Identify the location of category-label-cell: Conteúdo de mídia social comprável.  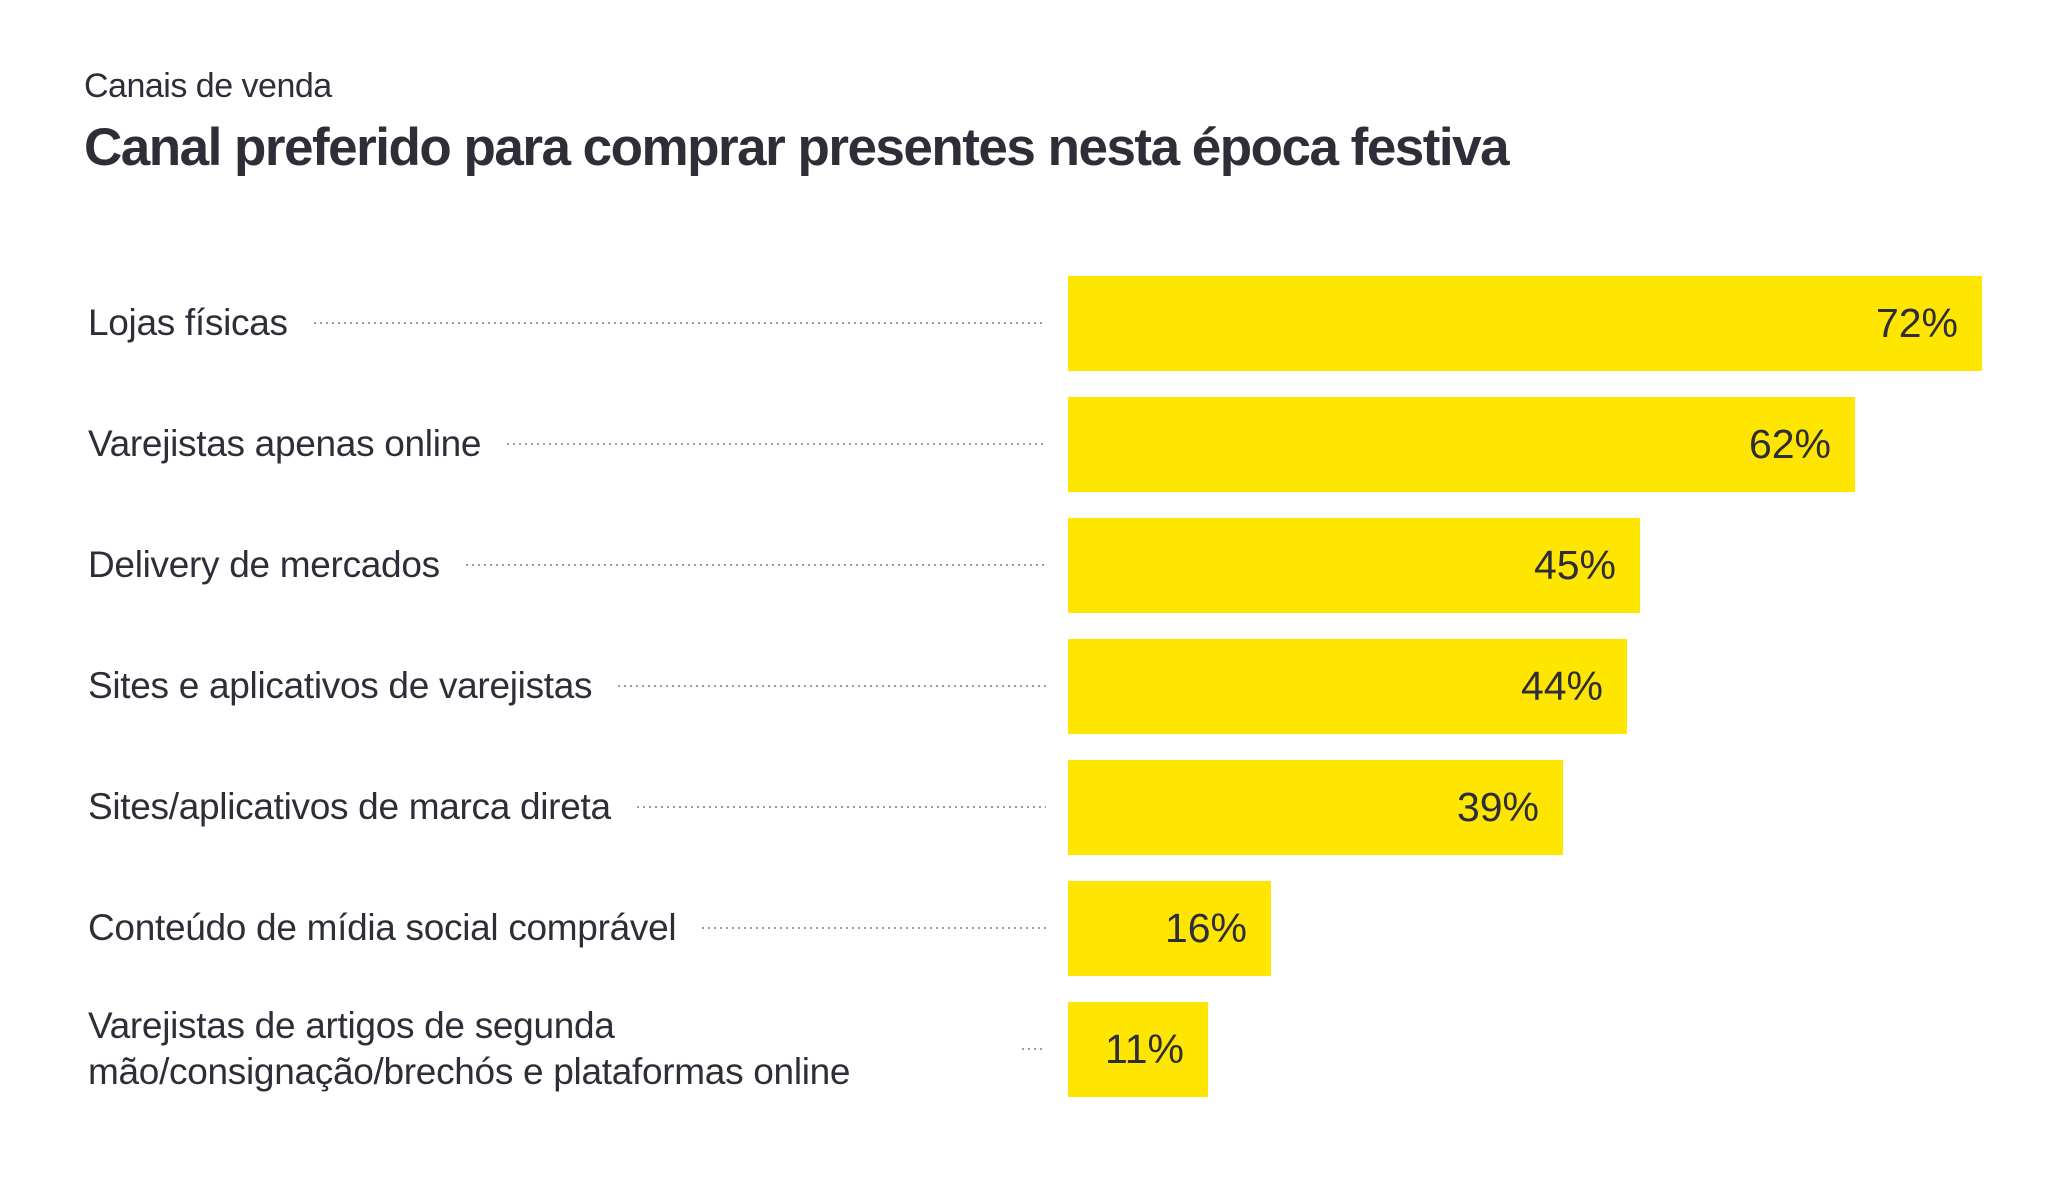
(534, 928).